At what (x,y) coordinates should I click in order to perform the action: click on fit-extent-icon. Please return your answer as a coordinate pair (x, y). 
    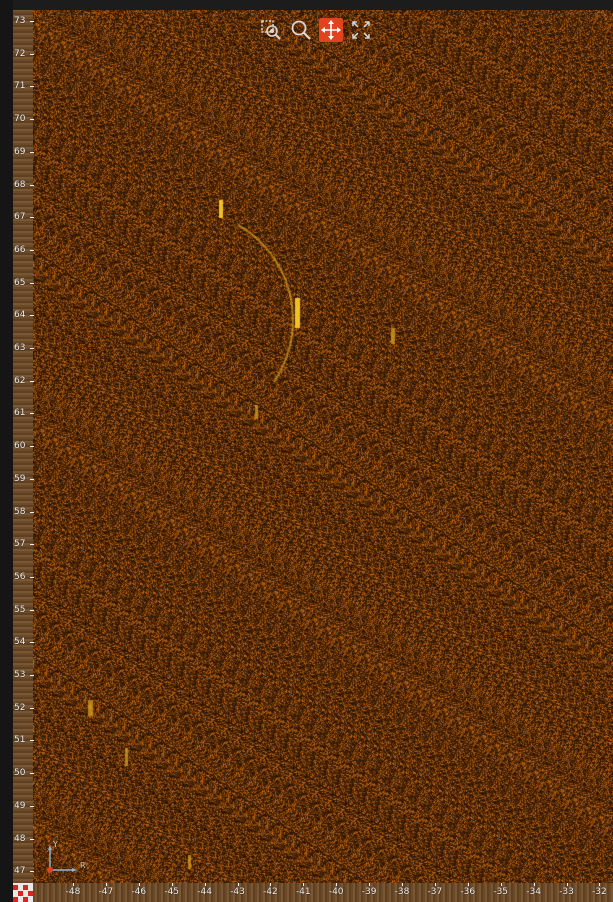
    Looking at the image, I should click on (361, 30).